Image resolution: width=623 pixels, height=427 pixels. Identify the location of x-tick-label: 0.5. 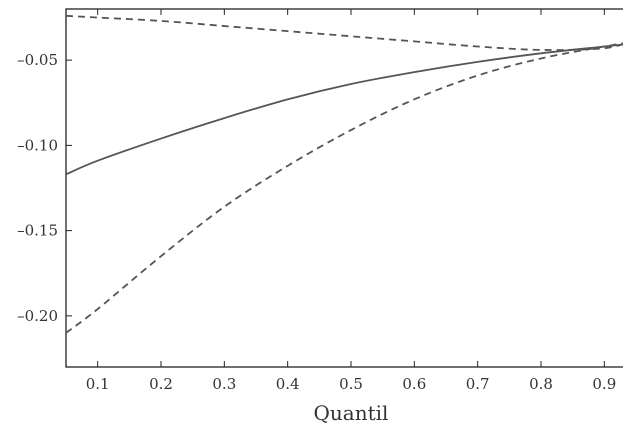
(351, 384).